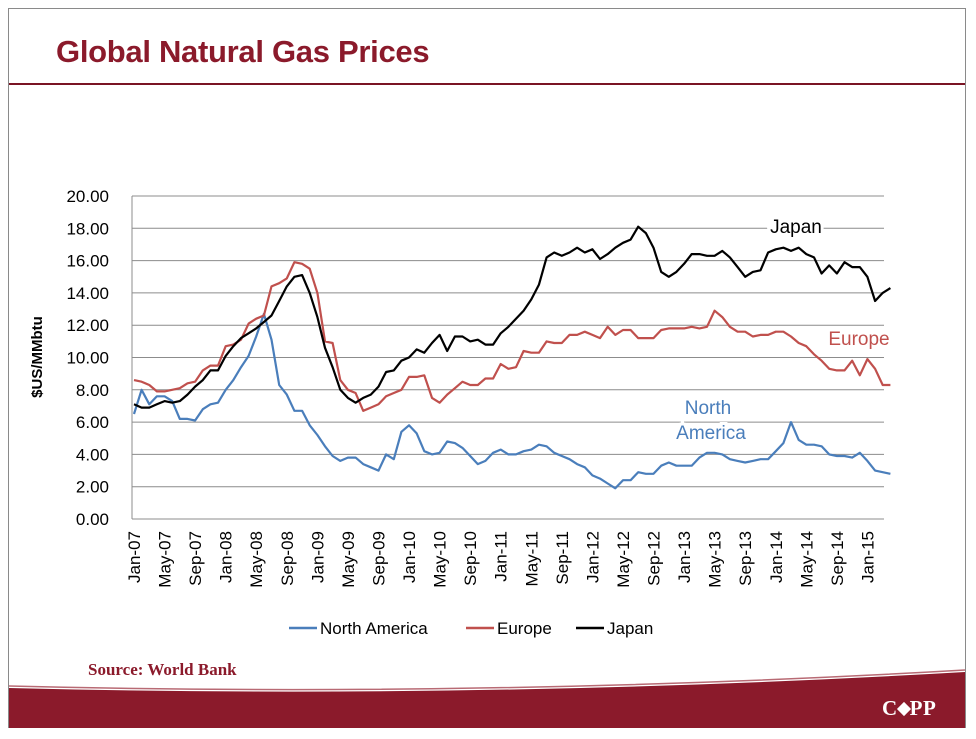 The image size is (976, 739). I want to click on x-tick-label: May-08, so click(256, 559).